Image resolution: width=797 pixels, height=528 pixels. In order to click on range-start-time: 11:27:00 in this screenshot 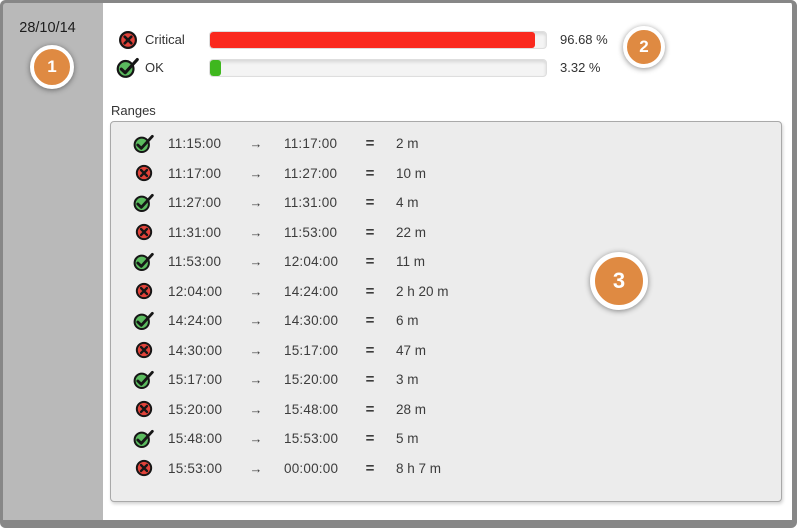, I will do `click(195, 203)`.